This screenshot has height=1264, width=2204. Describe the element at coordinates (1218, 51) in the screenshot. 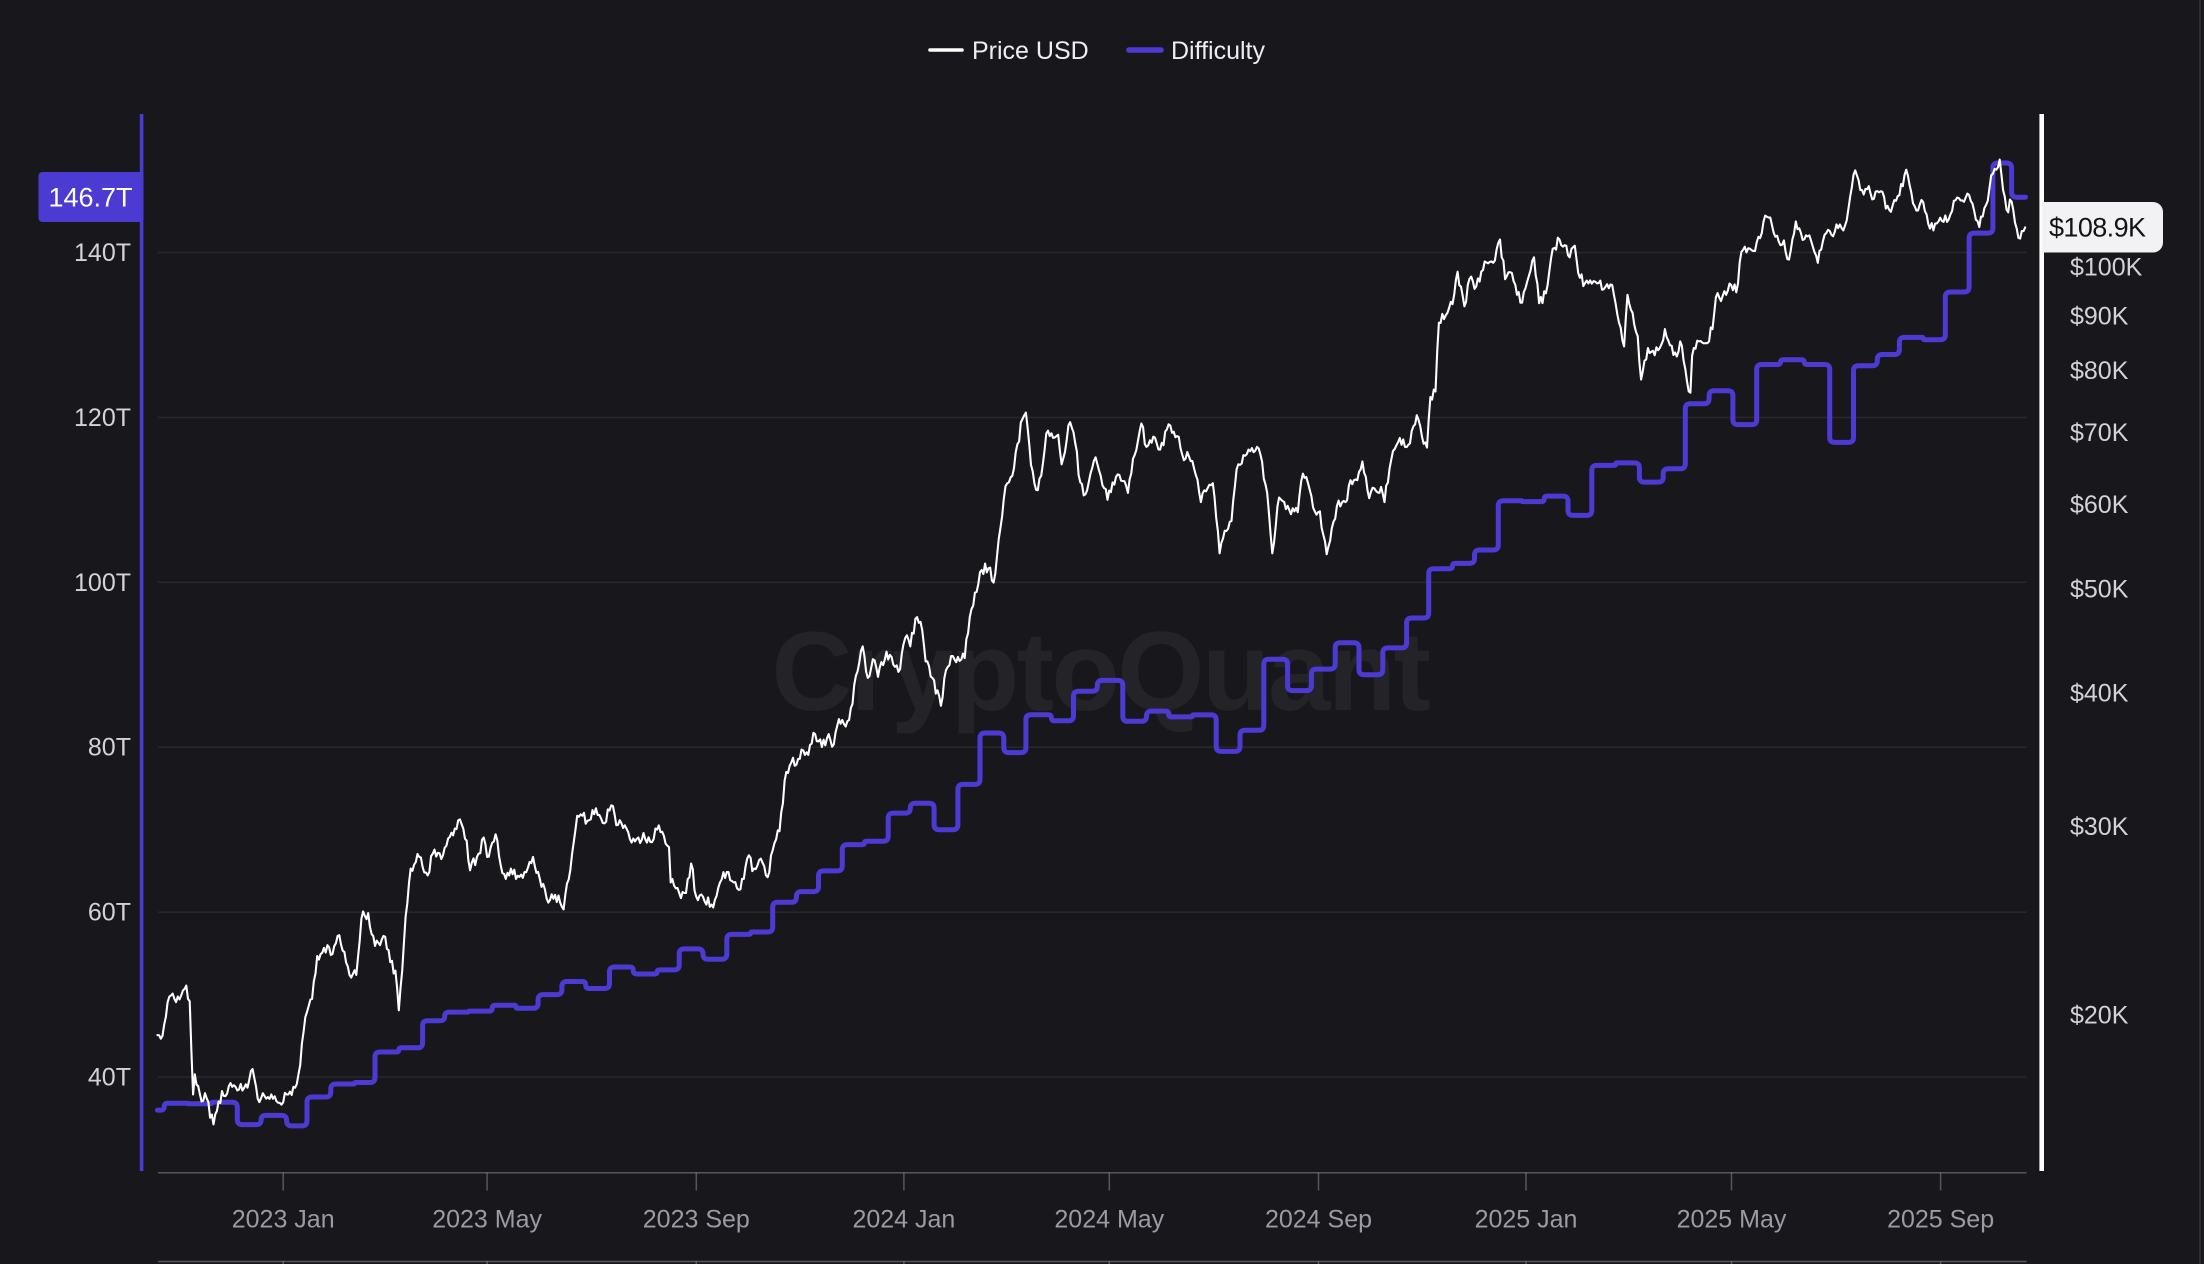

I see `svg-text: Difficulty` at that location.